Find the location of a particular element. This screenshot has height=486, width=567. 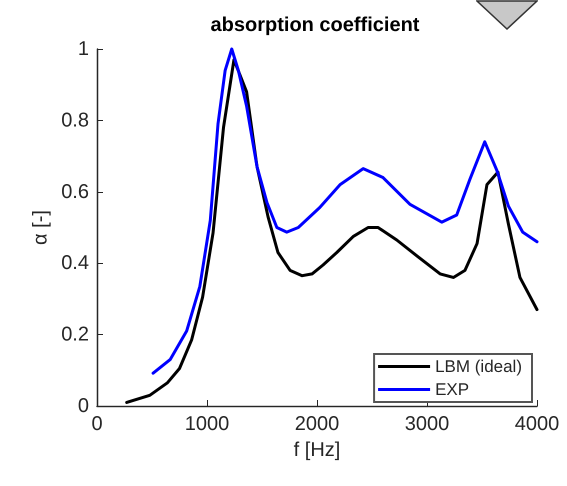

legend-label: EXP is located at coordinates (452, 389).